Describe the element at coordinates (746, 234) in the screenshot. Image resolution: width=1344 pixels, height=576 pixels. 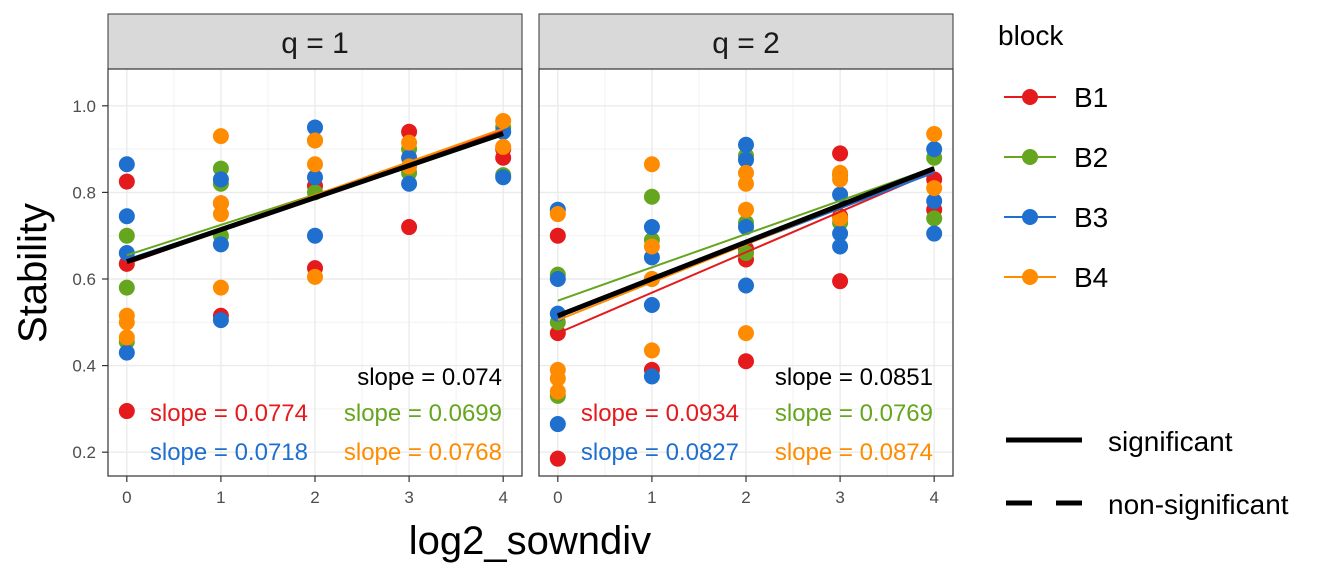
I see `regression-line-b2` at that location.